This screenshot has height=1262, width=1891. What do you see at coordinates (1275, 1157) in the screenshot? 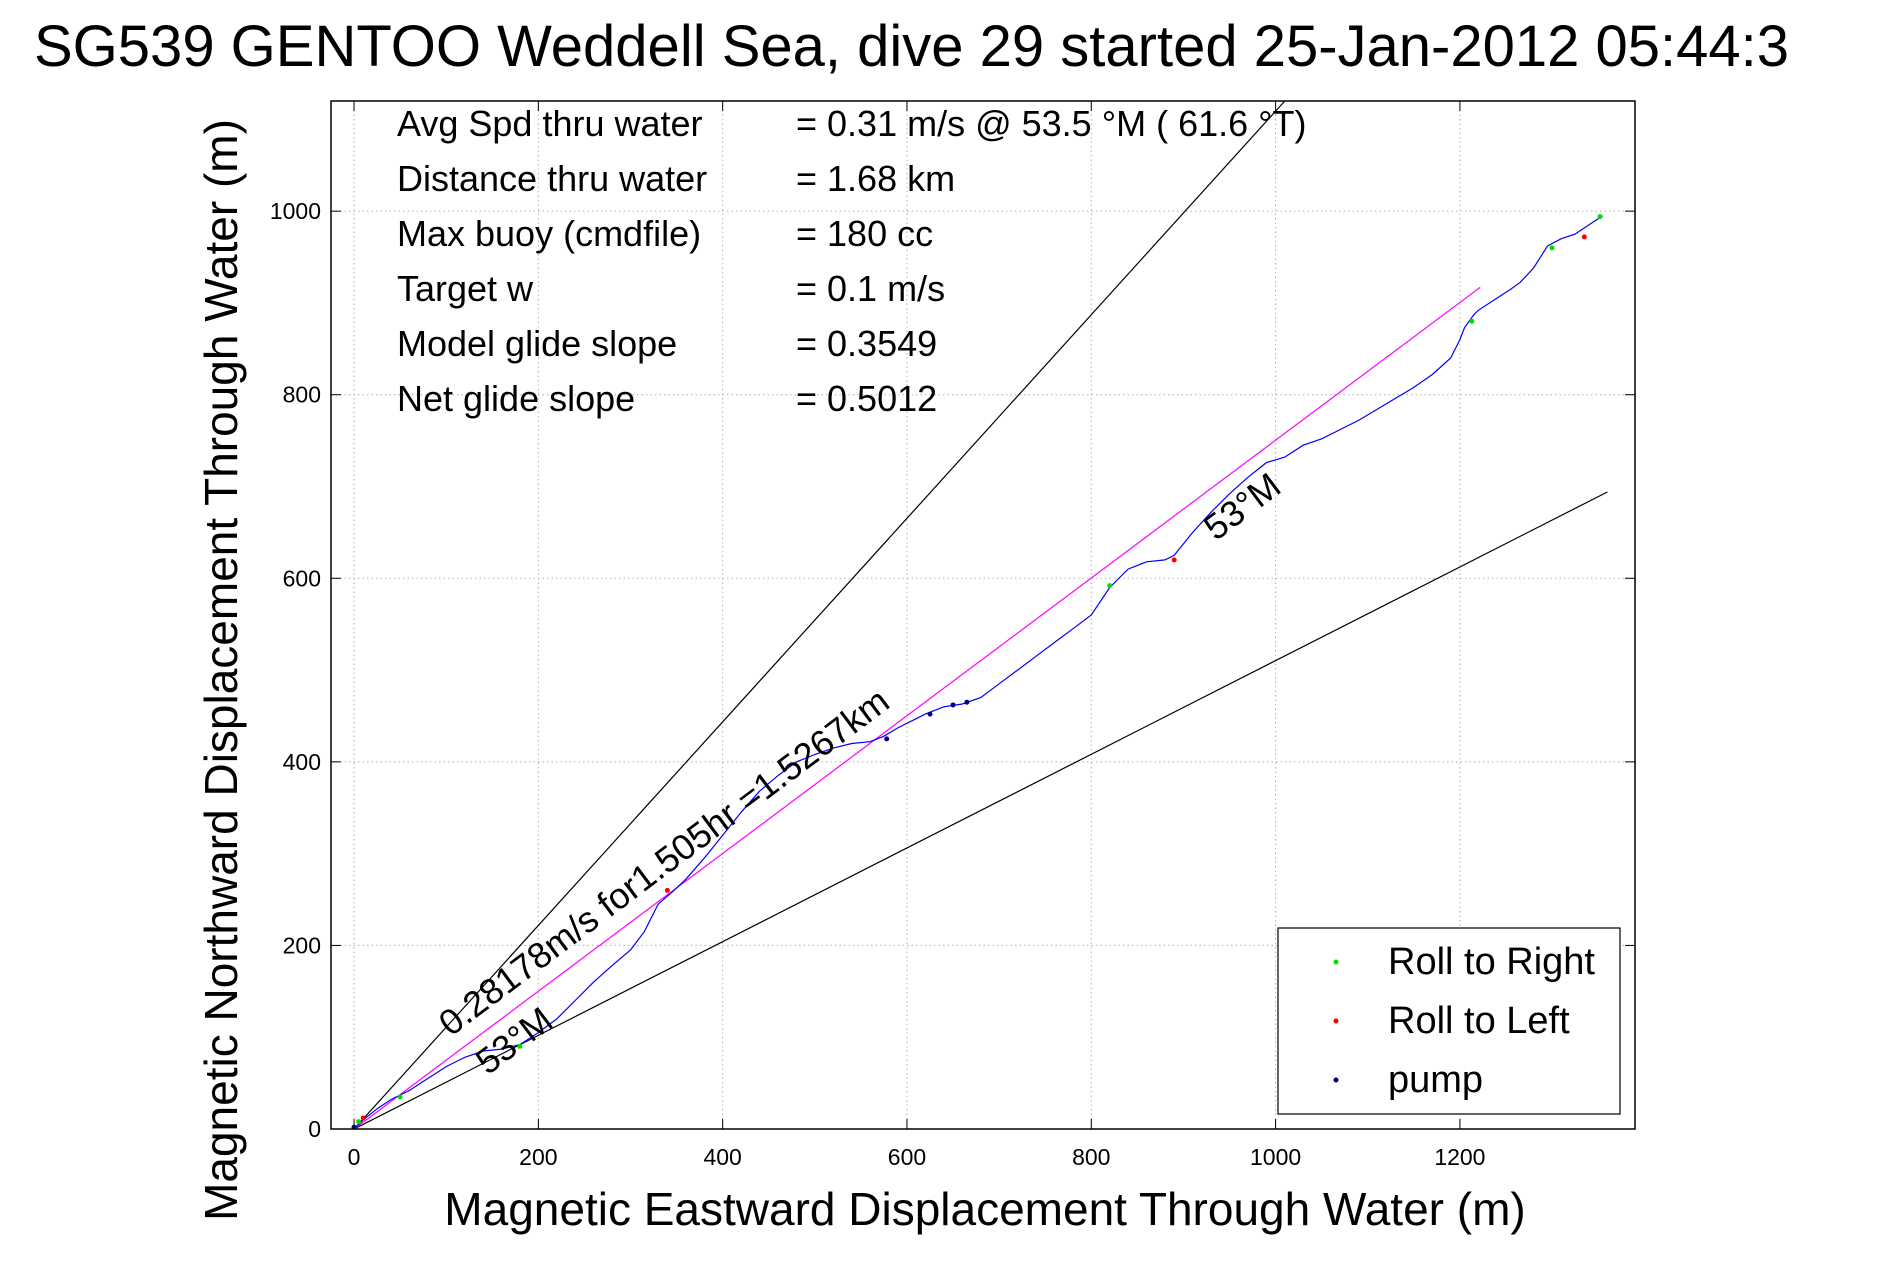
I see `x-tick-label: 1000` at bounding box center [1275, 1157].